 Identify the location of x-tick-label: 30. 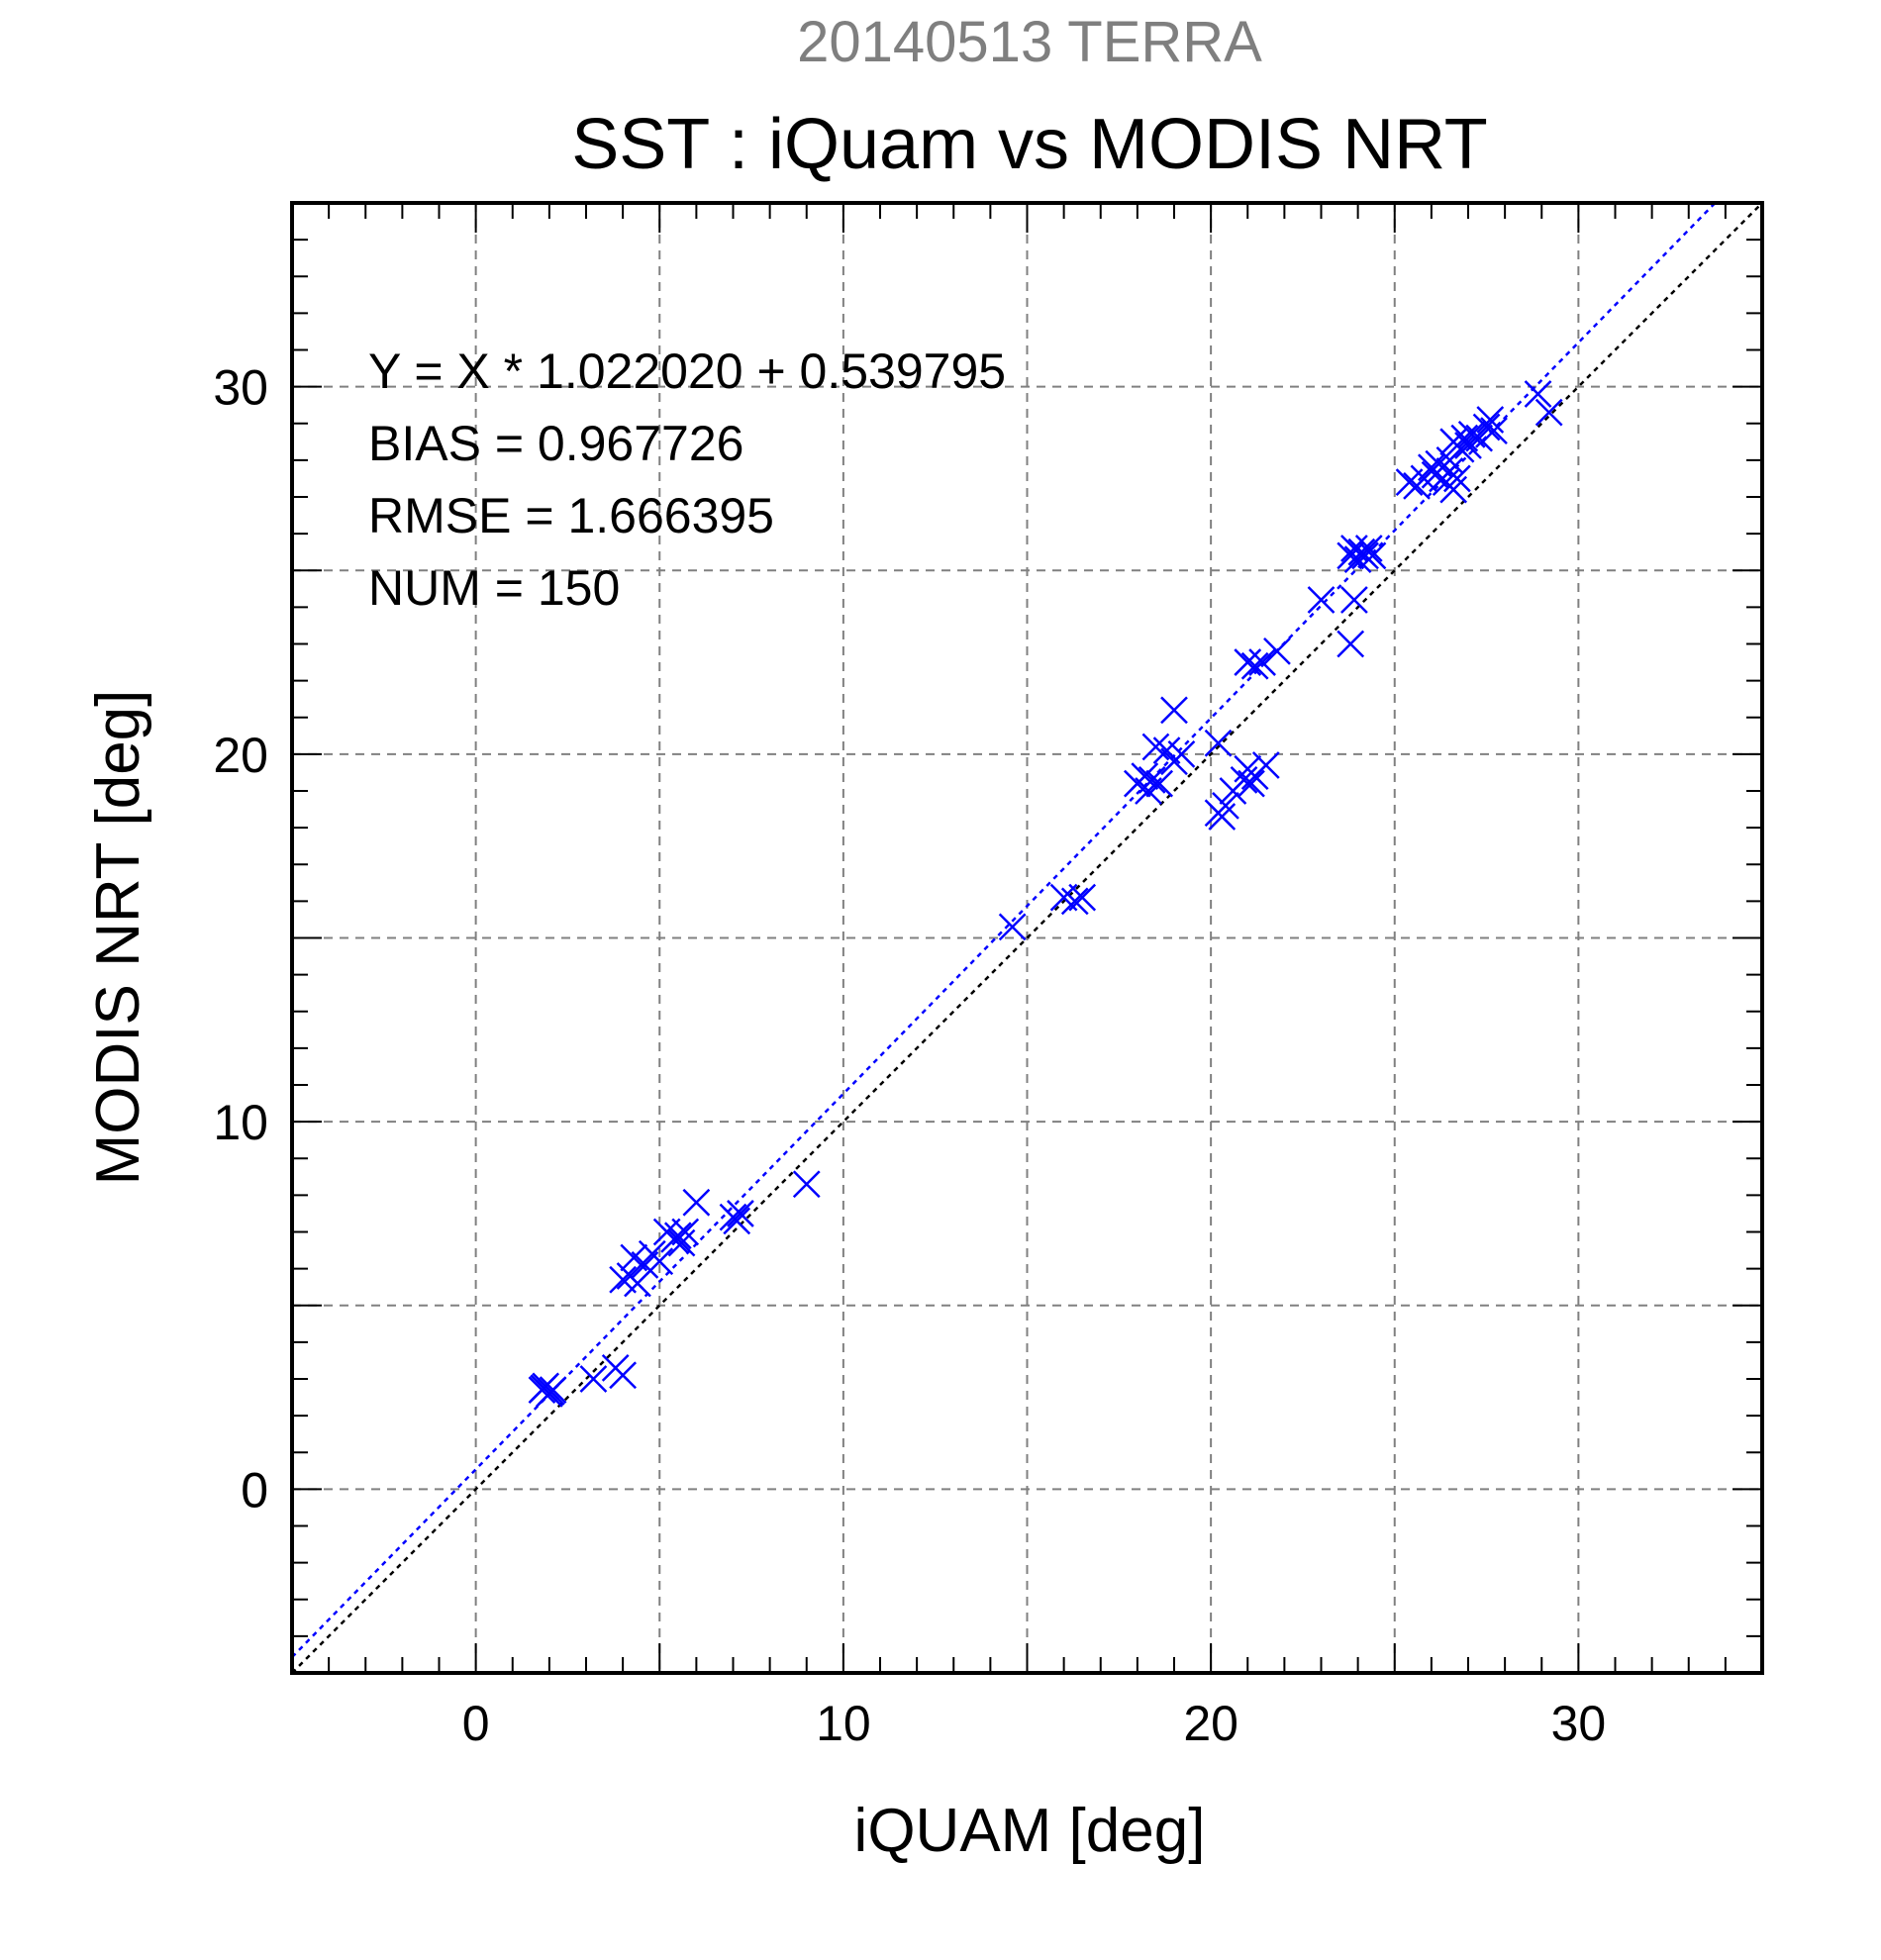
(1579, 1723).